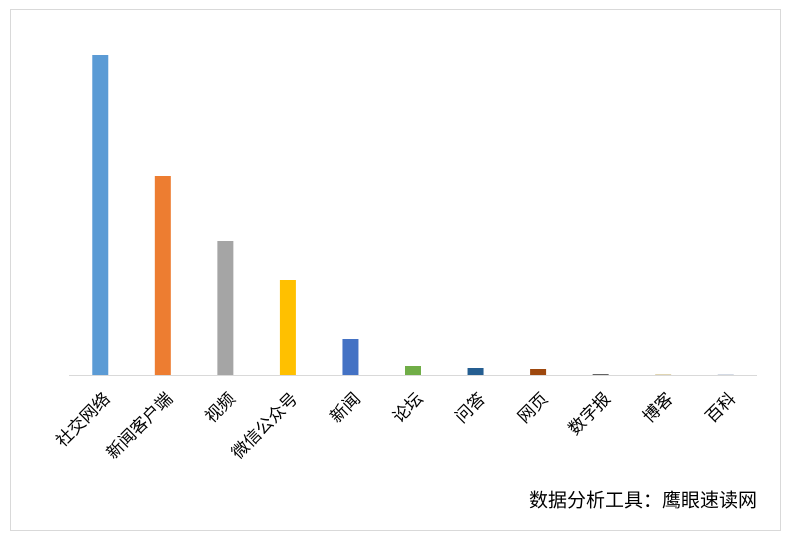 The width and height of the screenshot is (789, 546). Describe the element at coordinates (643, 500) in the screenshot. I see `source-note: 数据分析工具：鹰眼速读网` at that location.